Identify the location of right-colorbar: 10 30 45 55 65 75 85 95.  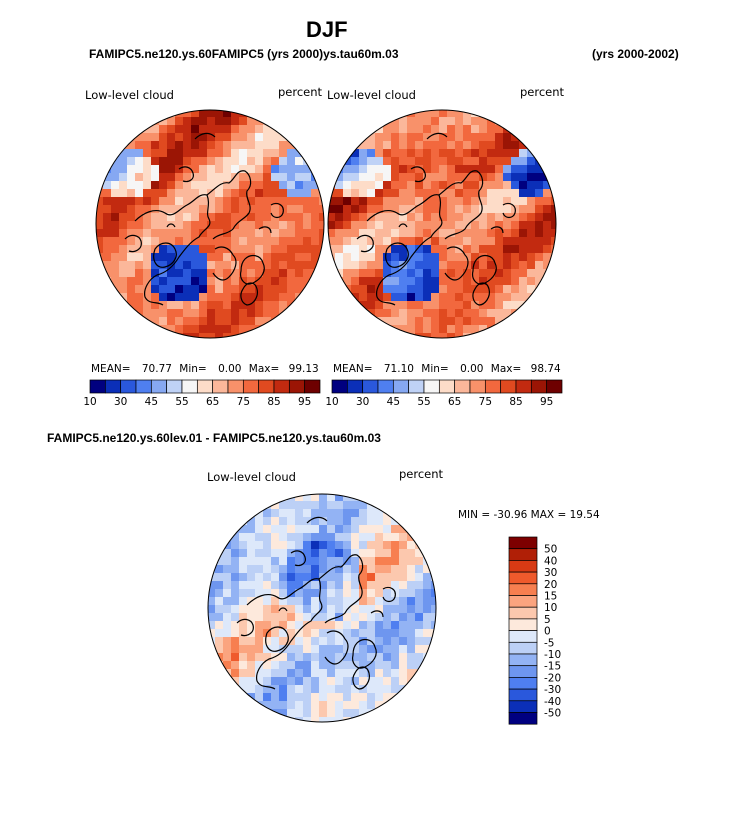
(444, 393).